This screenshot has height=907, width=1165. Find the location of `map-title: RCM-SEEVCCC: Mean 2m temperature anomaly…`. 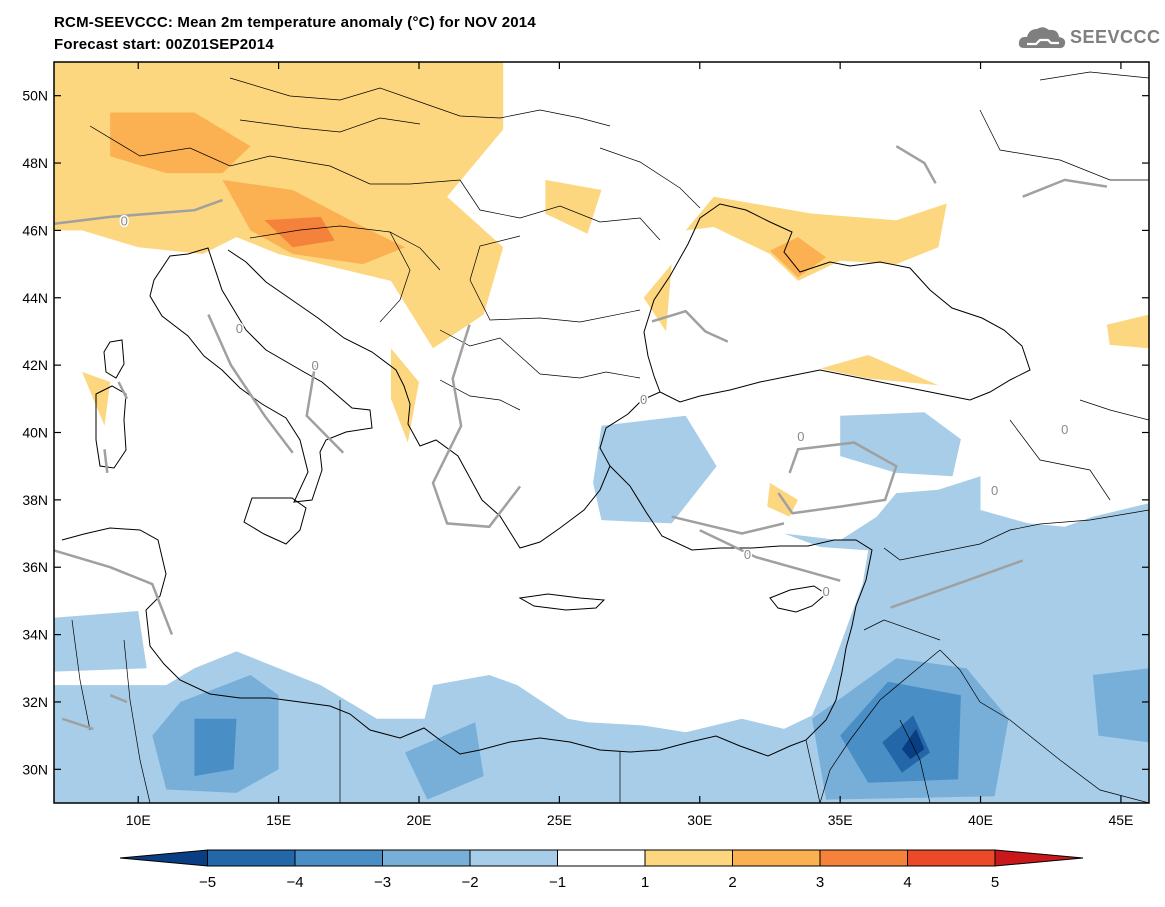

map-title: RCM-SEEVCCC: Mean 2m temperature anomaly… is located at coordinates (295, 22).